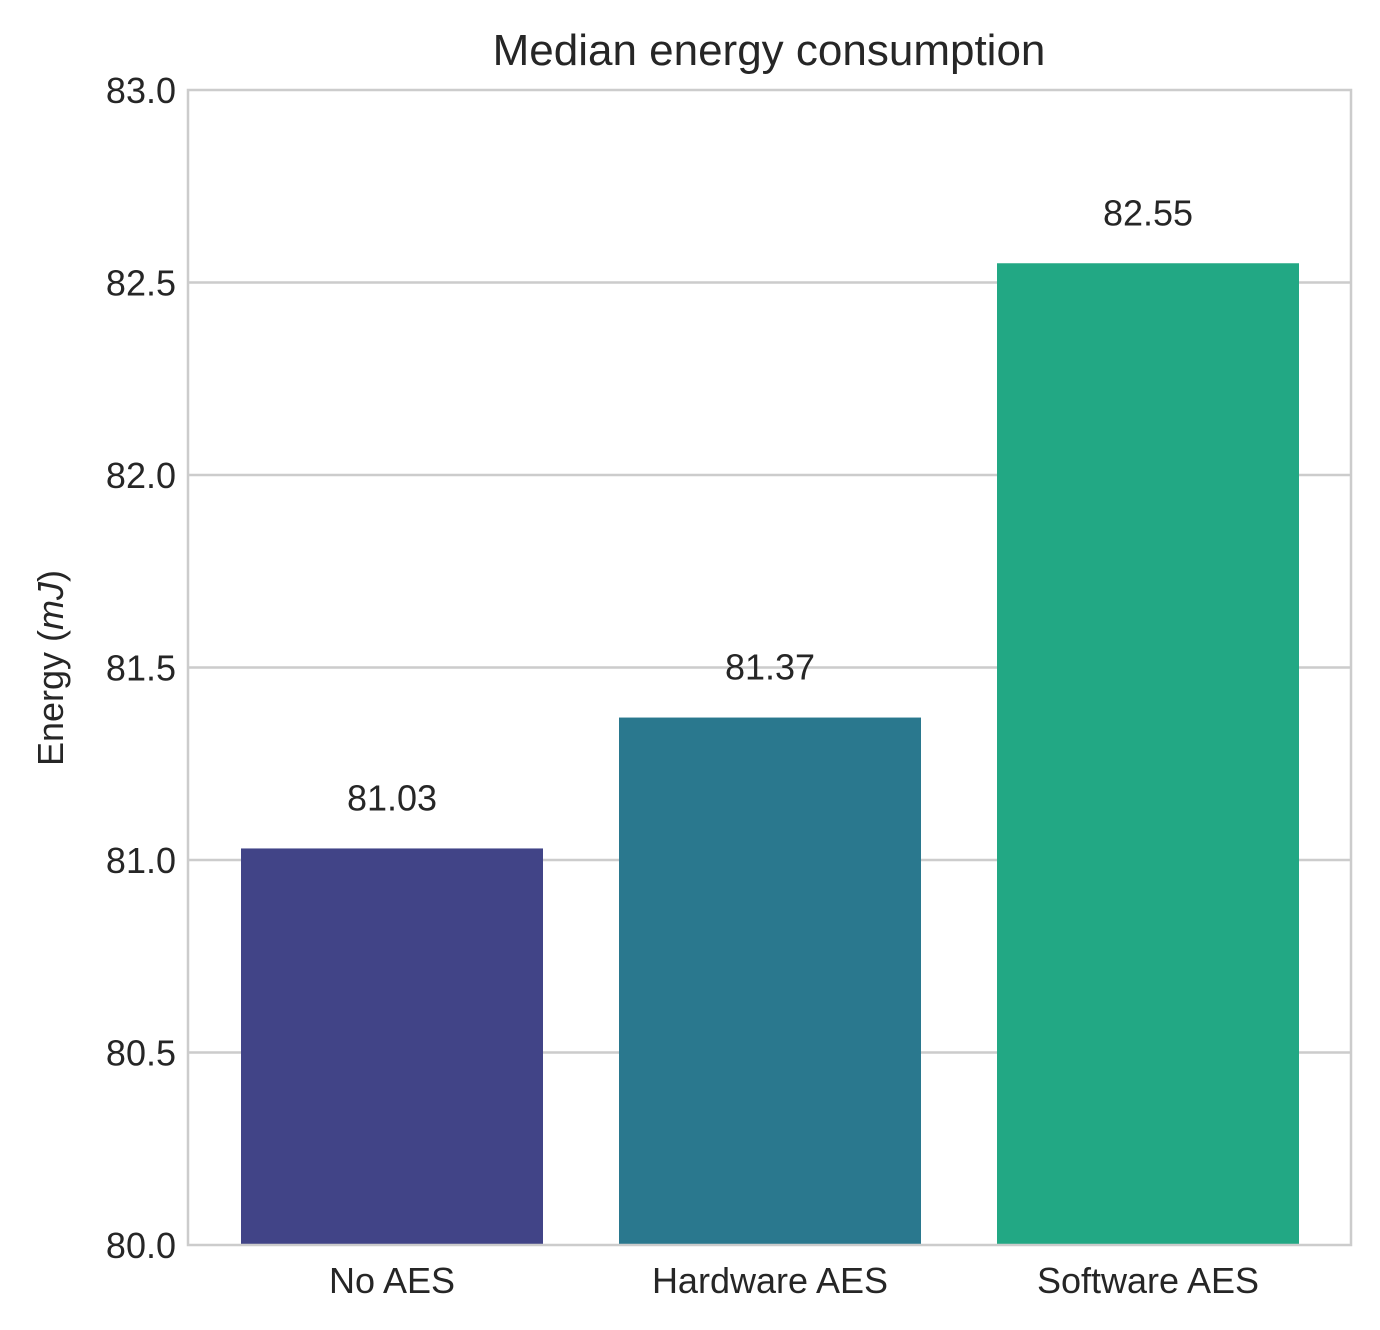 This screenshot has height=1330, width=1380. What do you see at coordinates (141, 860) in the screenshot?
I see `y-tick-label: 81.0` at bounding box center [141, 860].